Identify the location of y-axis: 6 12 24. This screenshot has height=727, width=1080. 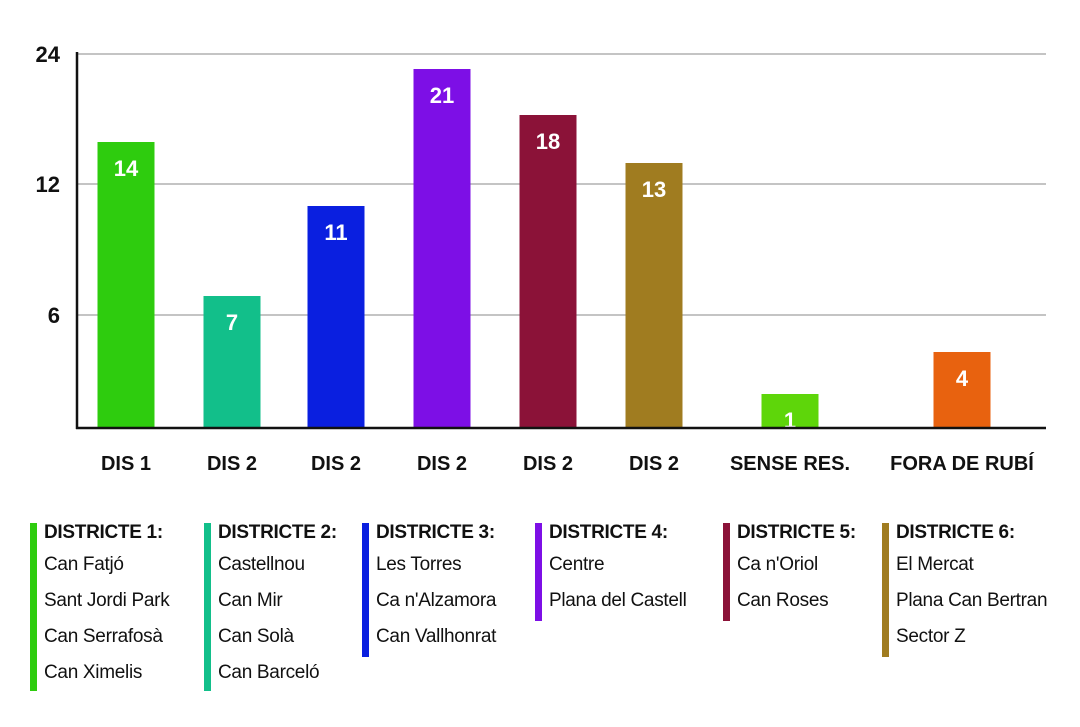
(48, 185).